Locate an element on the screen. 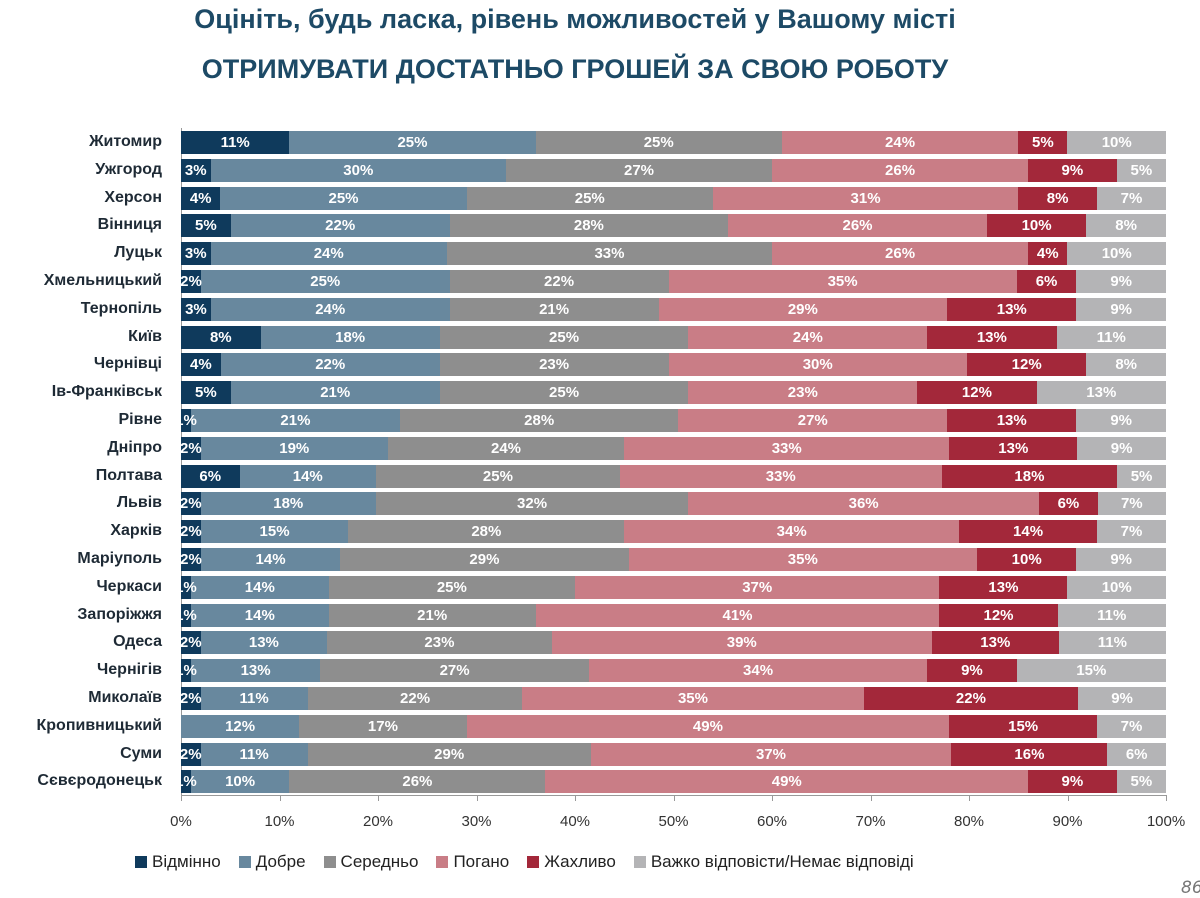 Image resolution: width=1200 pixels, height=898 pixels. bar-segment: 6% is located at coordinates (210, 476).